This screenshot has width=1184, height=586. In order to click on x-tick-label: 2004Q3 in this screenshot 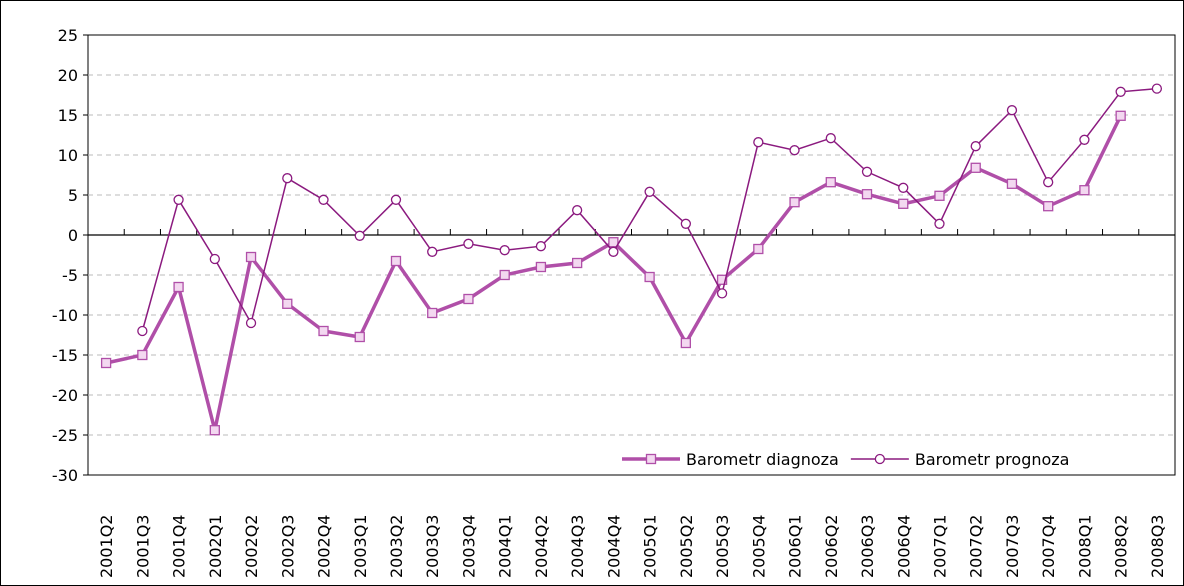, I will do `click(577, 547)`.